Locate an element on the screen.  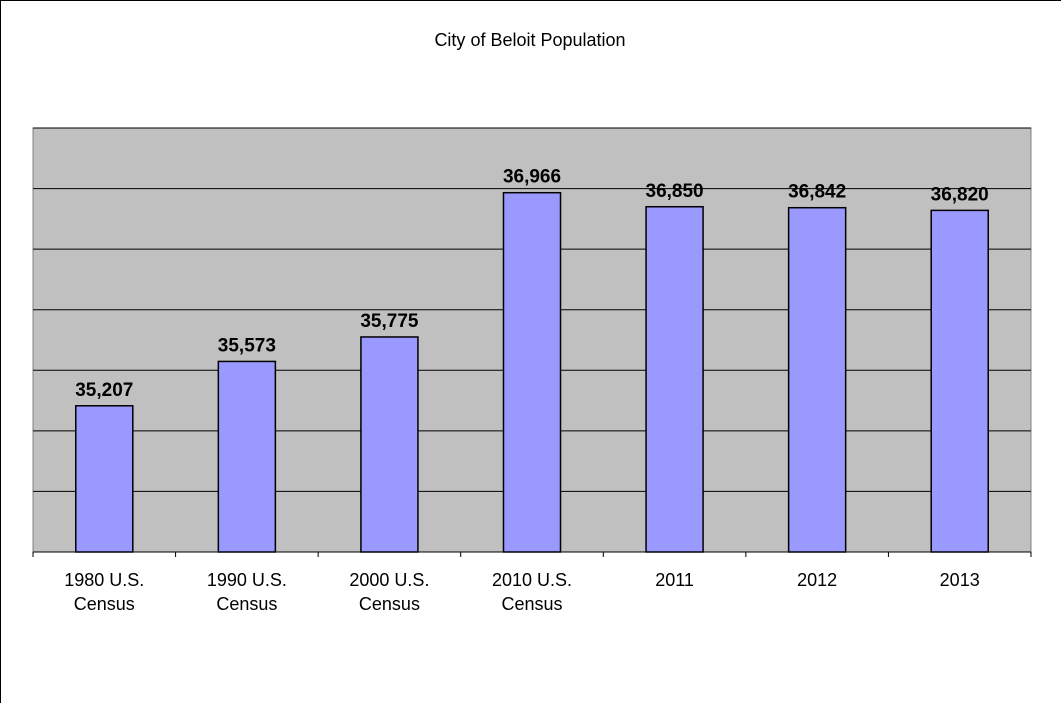
x-tick-label: 2012 is located at coordinates (817, 580).